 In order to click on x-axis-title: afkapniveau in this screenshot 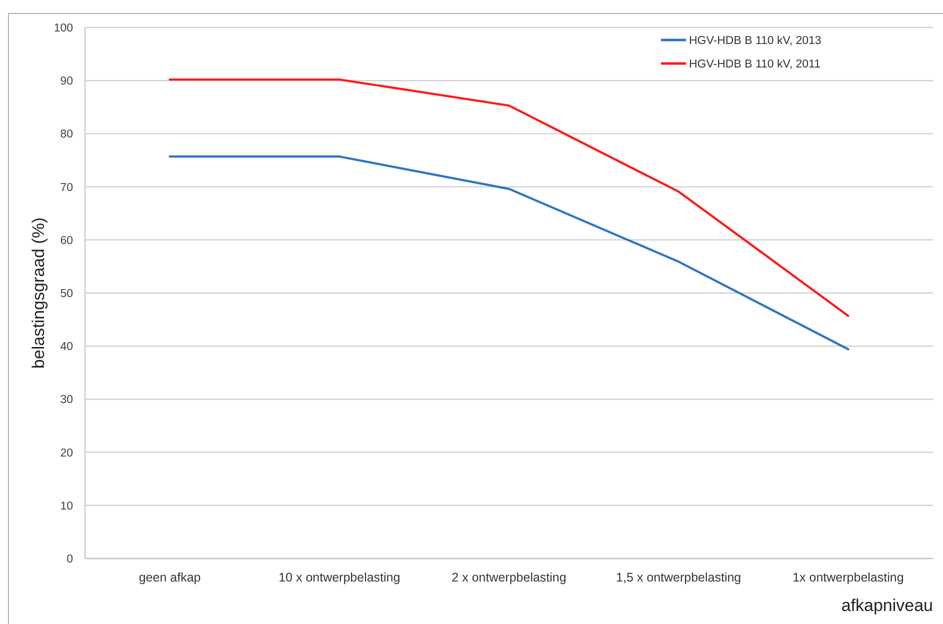, I will do `click(887, 605)`.